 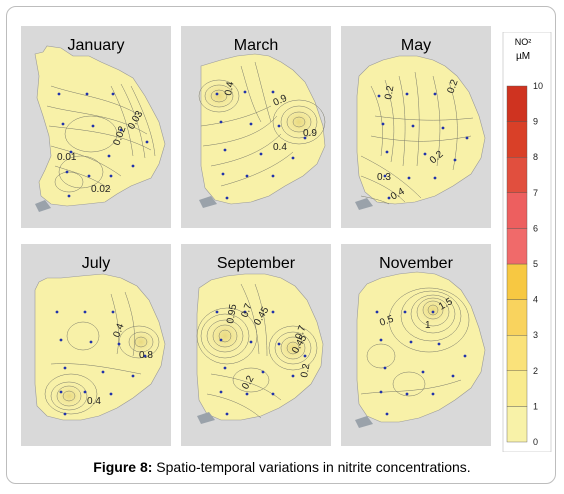 I want to click on panel-july: July 0.4 0.8 0.4, so click(x=96, y=345).